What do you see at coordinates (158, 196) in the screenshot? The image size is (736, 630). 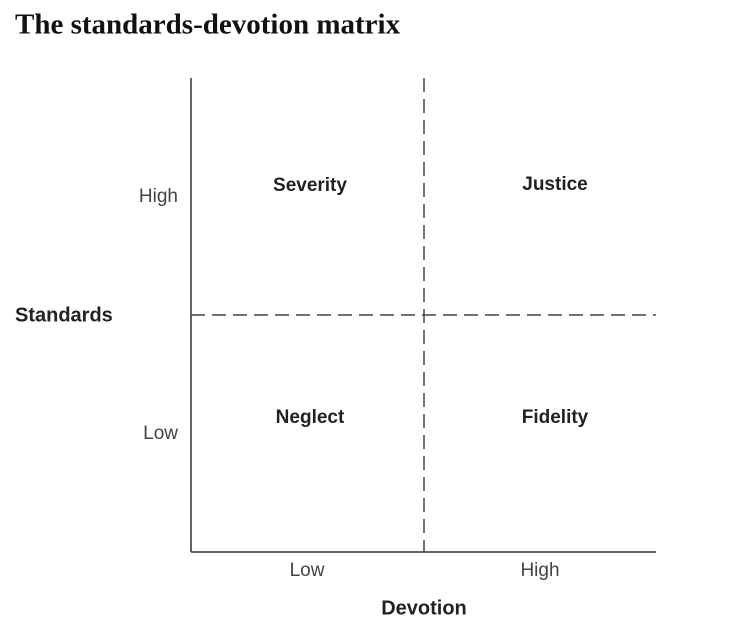 I see `y-level: High` at bounding box center [158, 196].